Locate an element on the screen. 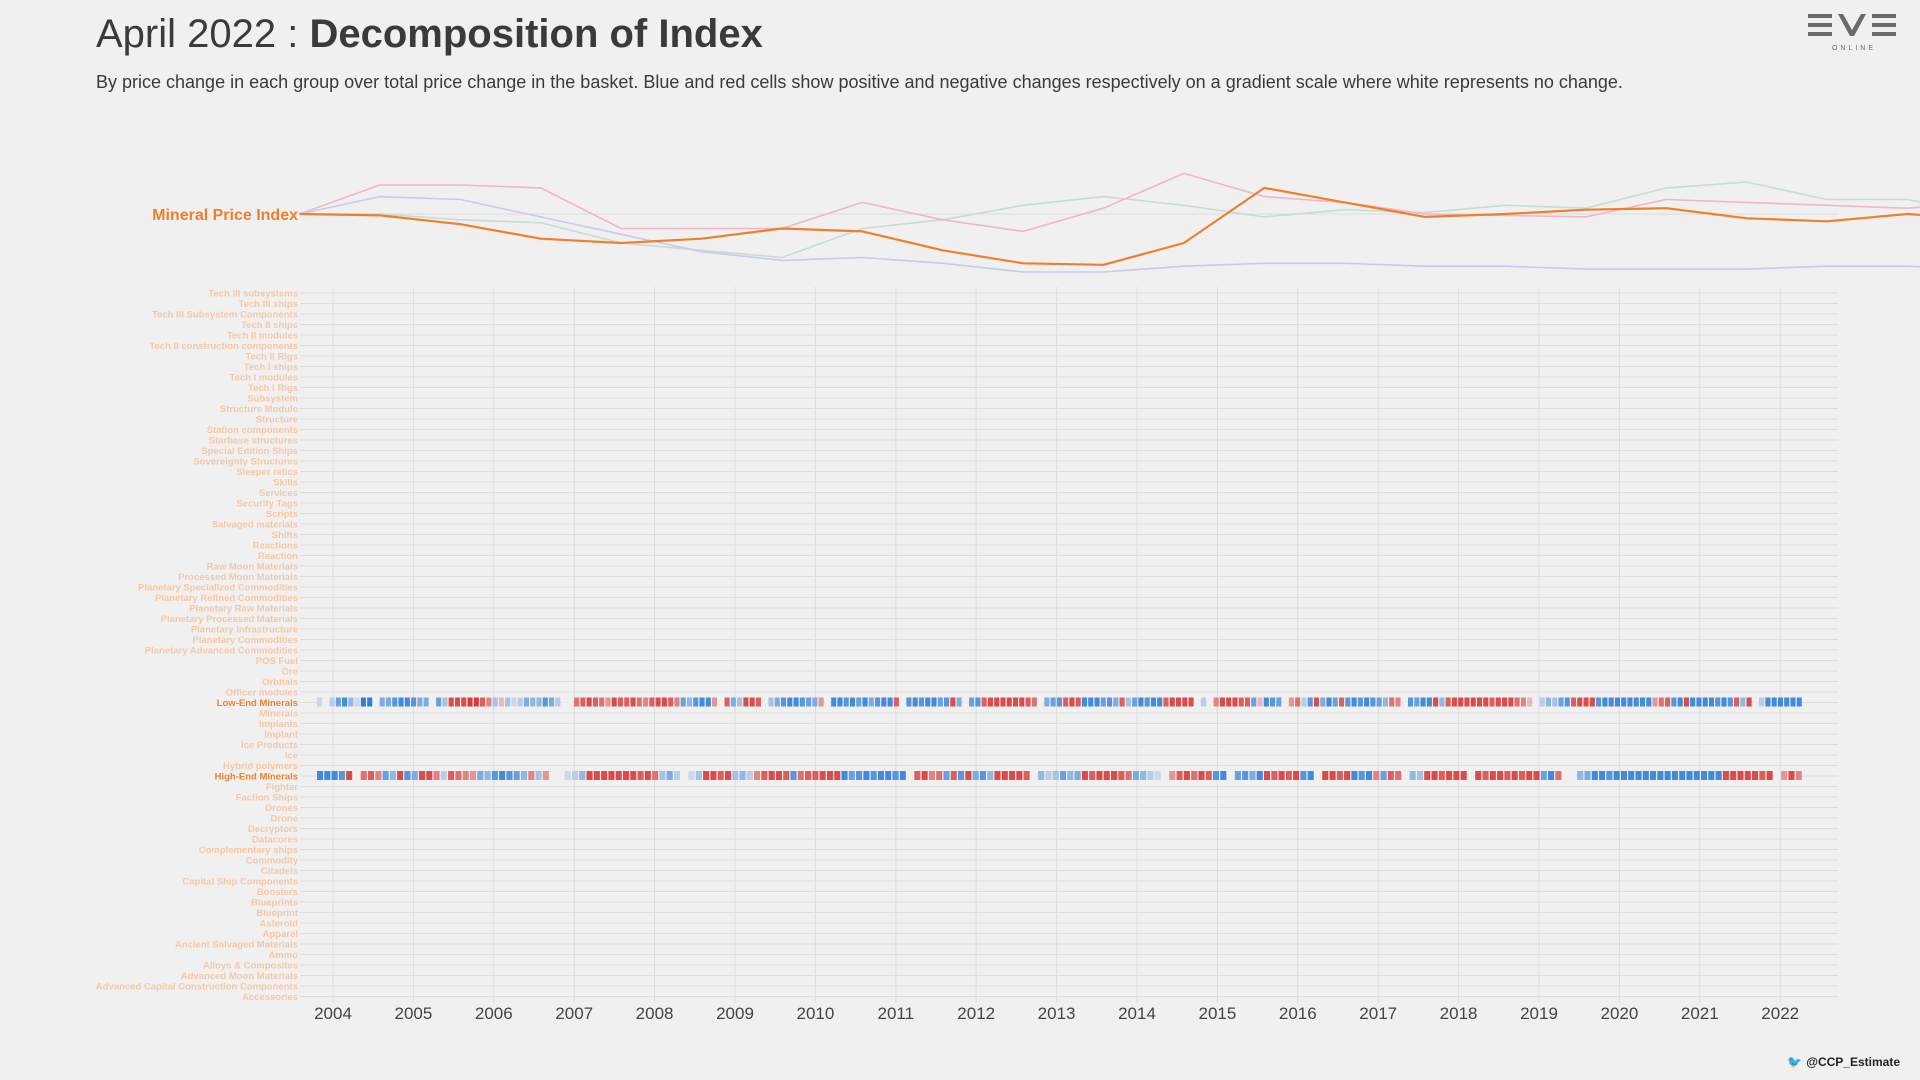  heatmap-row-label: Structure Module is located at coordinates (259, 409).